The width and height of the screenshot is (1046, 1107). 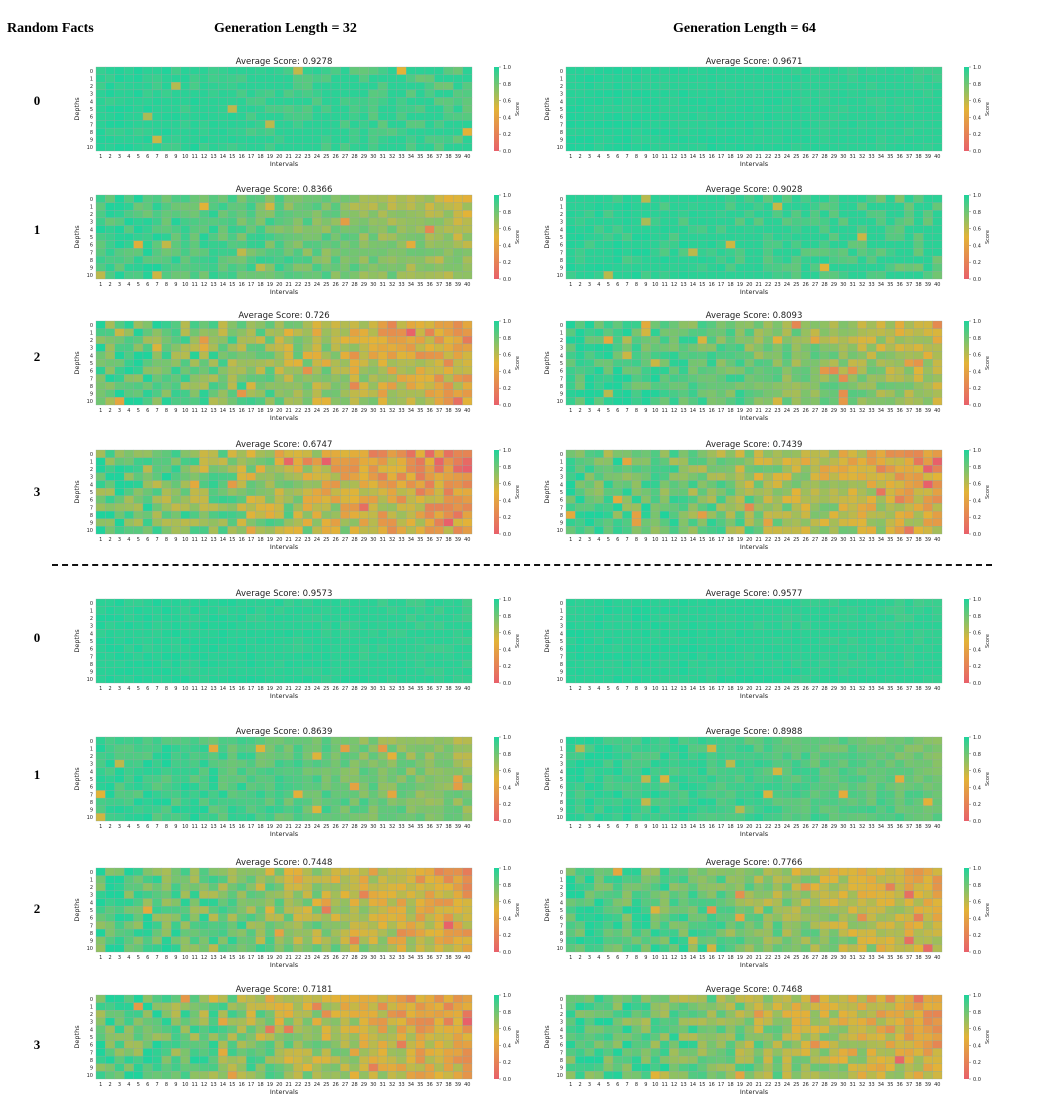 I want to click on x-tick-label: 38, so click(x=918, y=157).